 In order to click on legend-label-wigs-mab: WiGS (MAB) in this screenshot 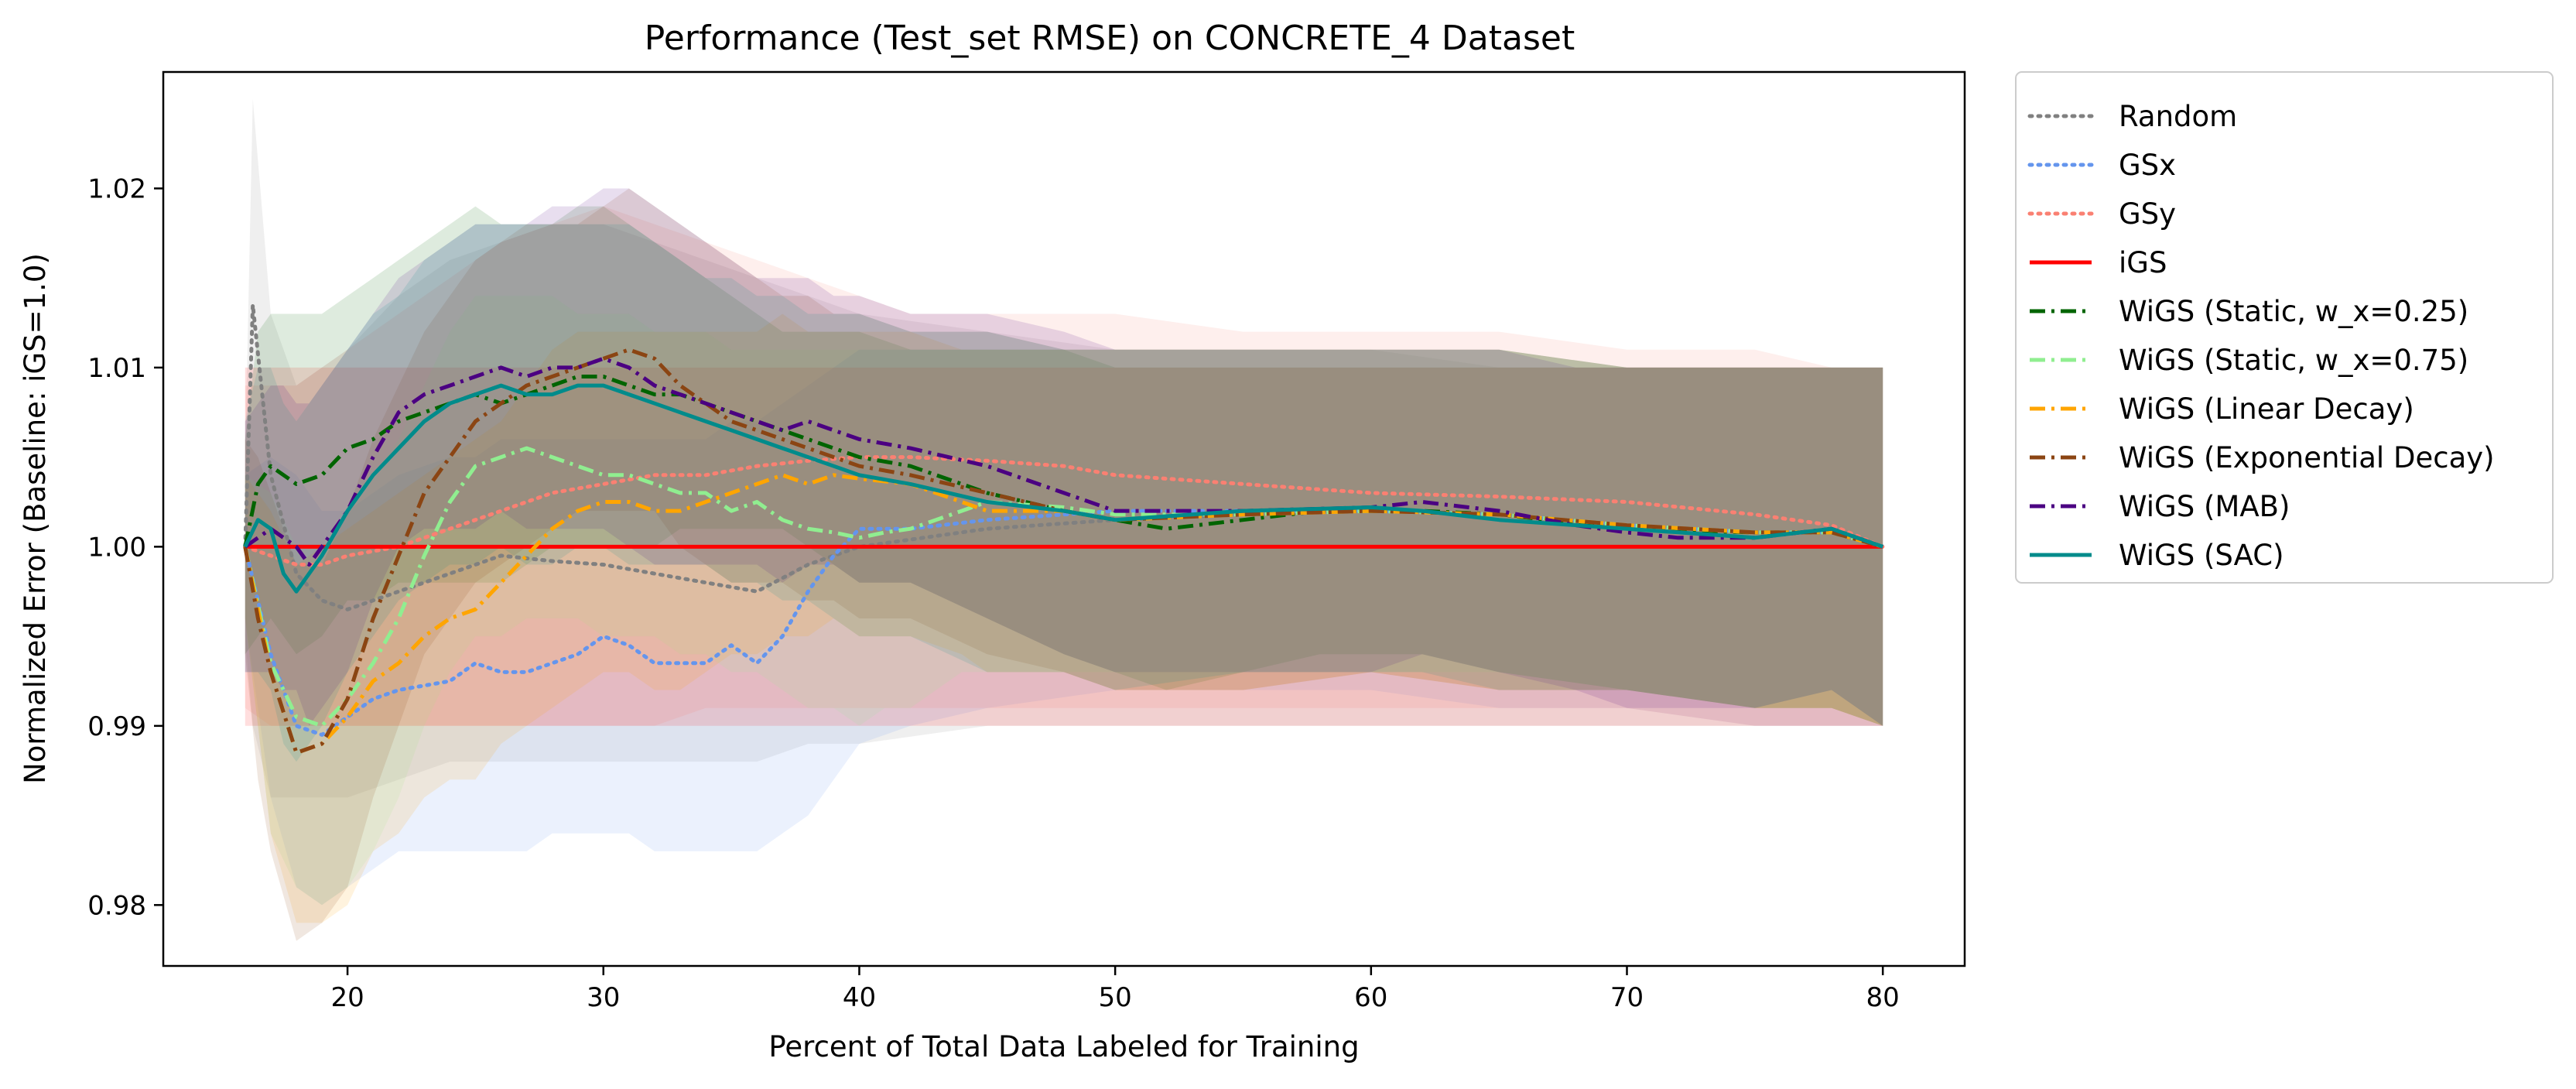, I will do `click(2204, 506)`.